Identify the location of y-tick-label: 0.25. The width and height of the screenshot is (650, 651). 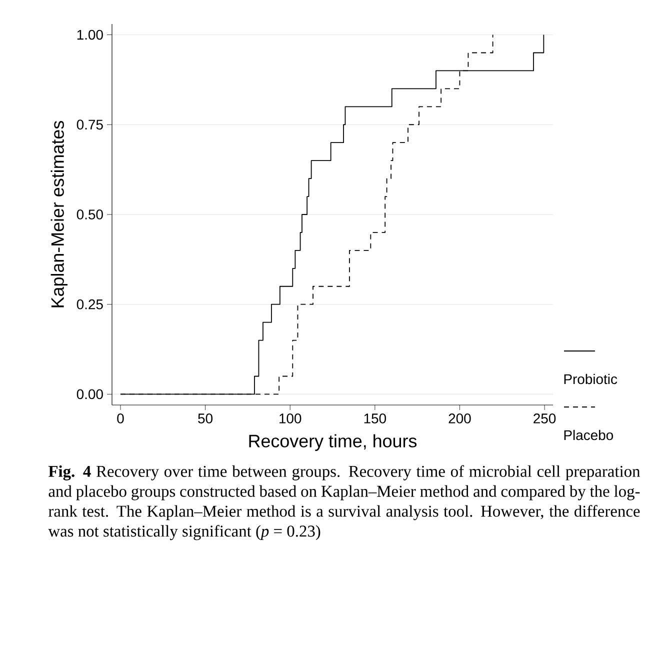
(89, 304).